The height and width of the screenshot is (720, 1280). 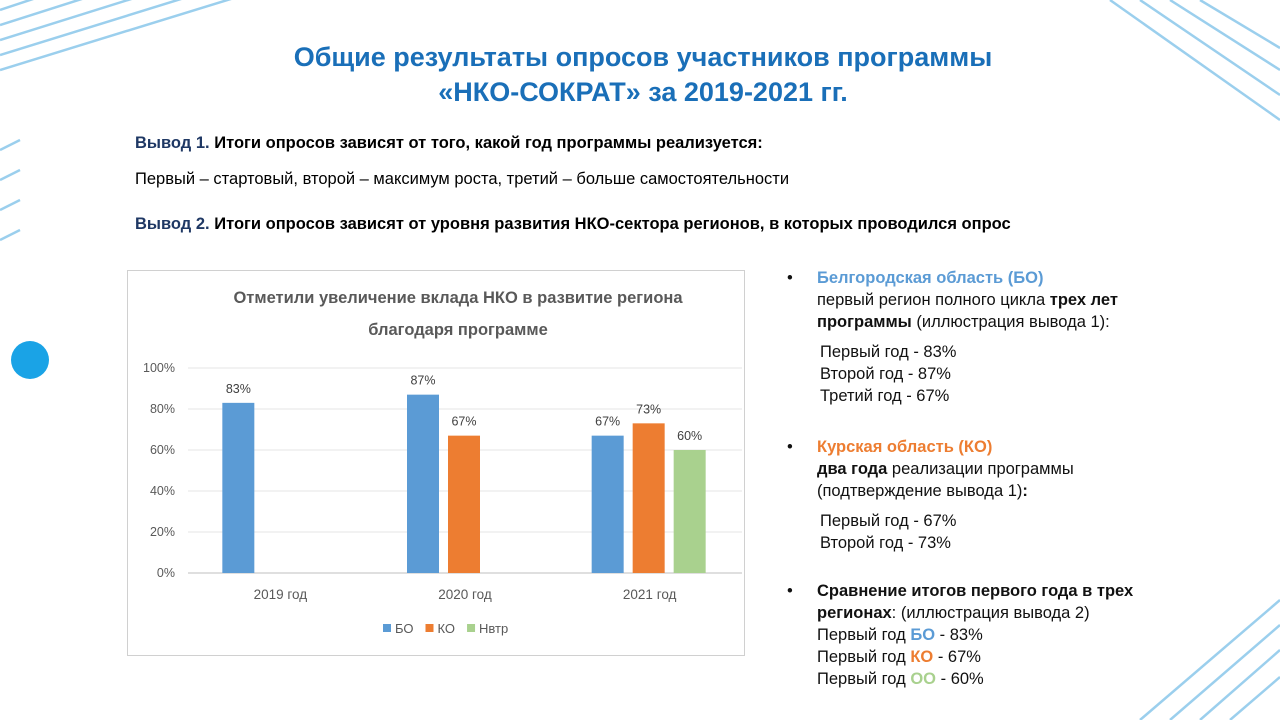 What do you see at coordinates (465, 594) in the screenshot?
I see `x-tick-label: 2020 год` at bounding box center [465, 594].